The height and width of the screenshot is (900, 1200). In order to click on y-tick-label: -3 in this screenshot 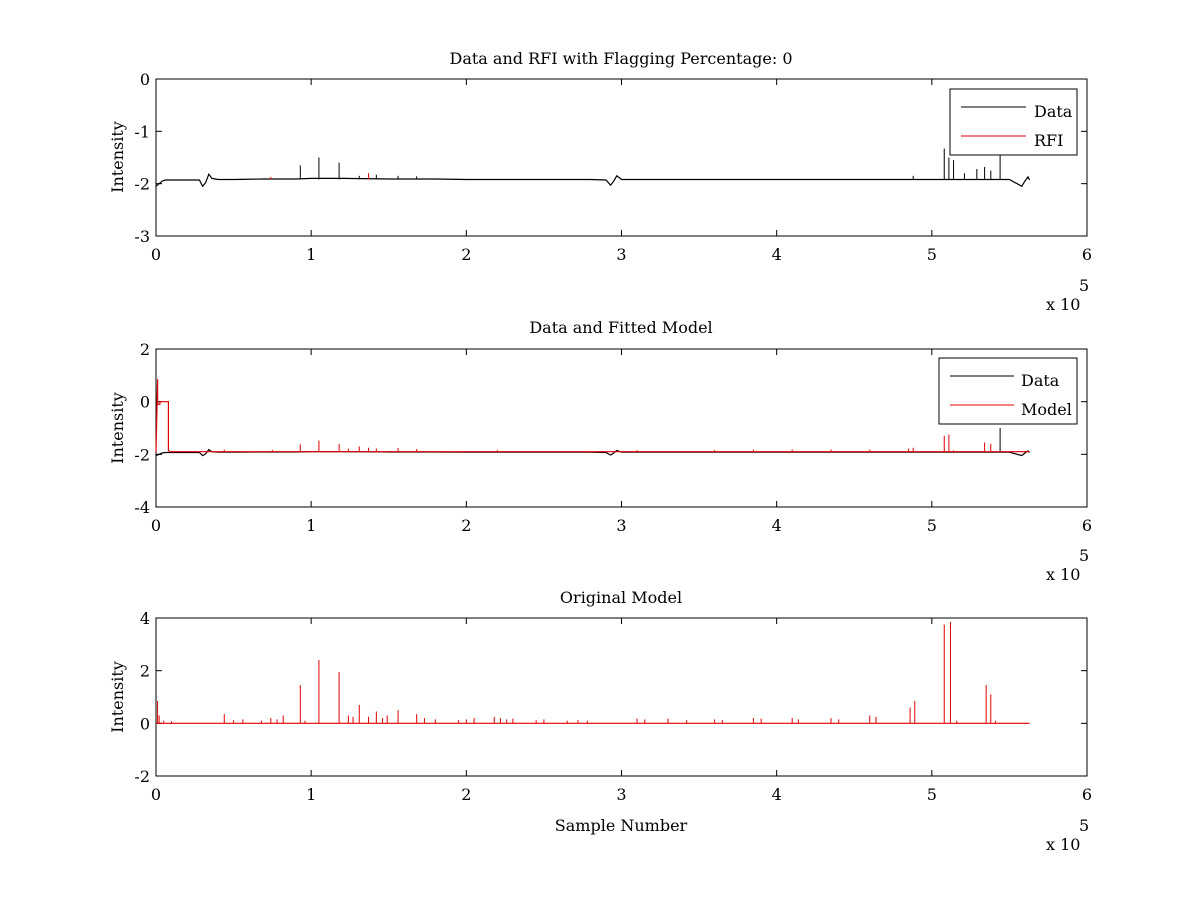, I will do `click(142, 236)`.